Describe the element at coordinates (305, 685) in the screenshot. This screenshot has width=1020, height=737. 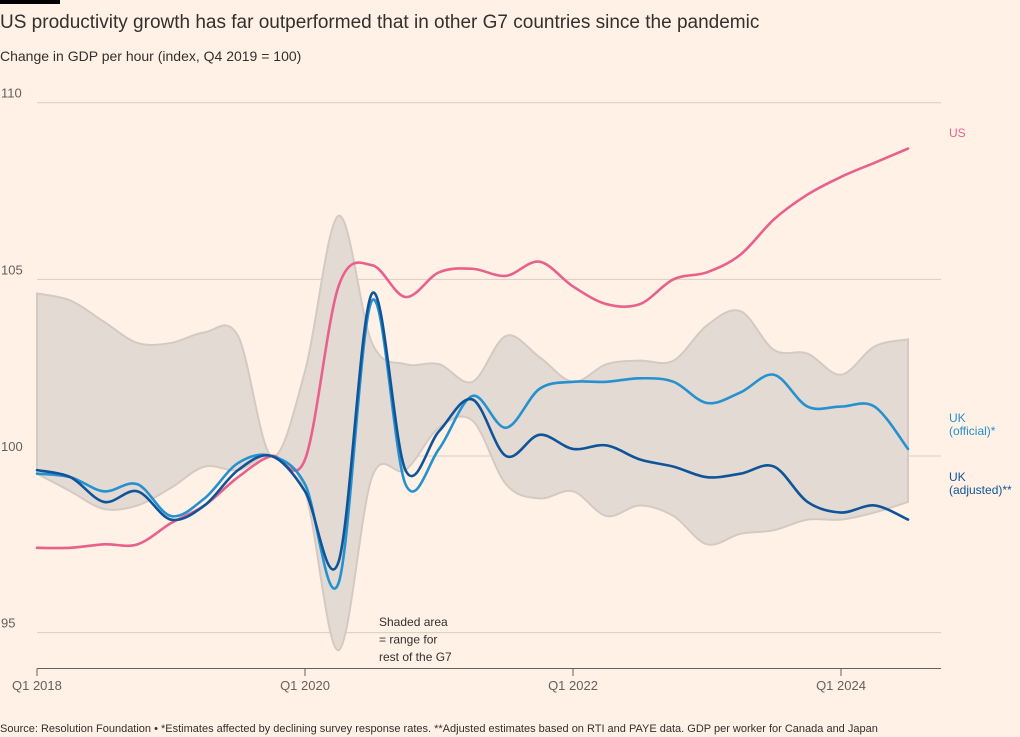
I see `x-tick-label-1: Q1 2020` at that location.